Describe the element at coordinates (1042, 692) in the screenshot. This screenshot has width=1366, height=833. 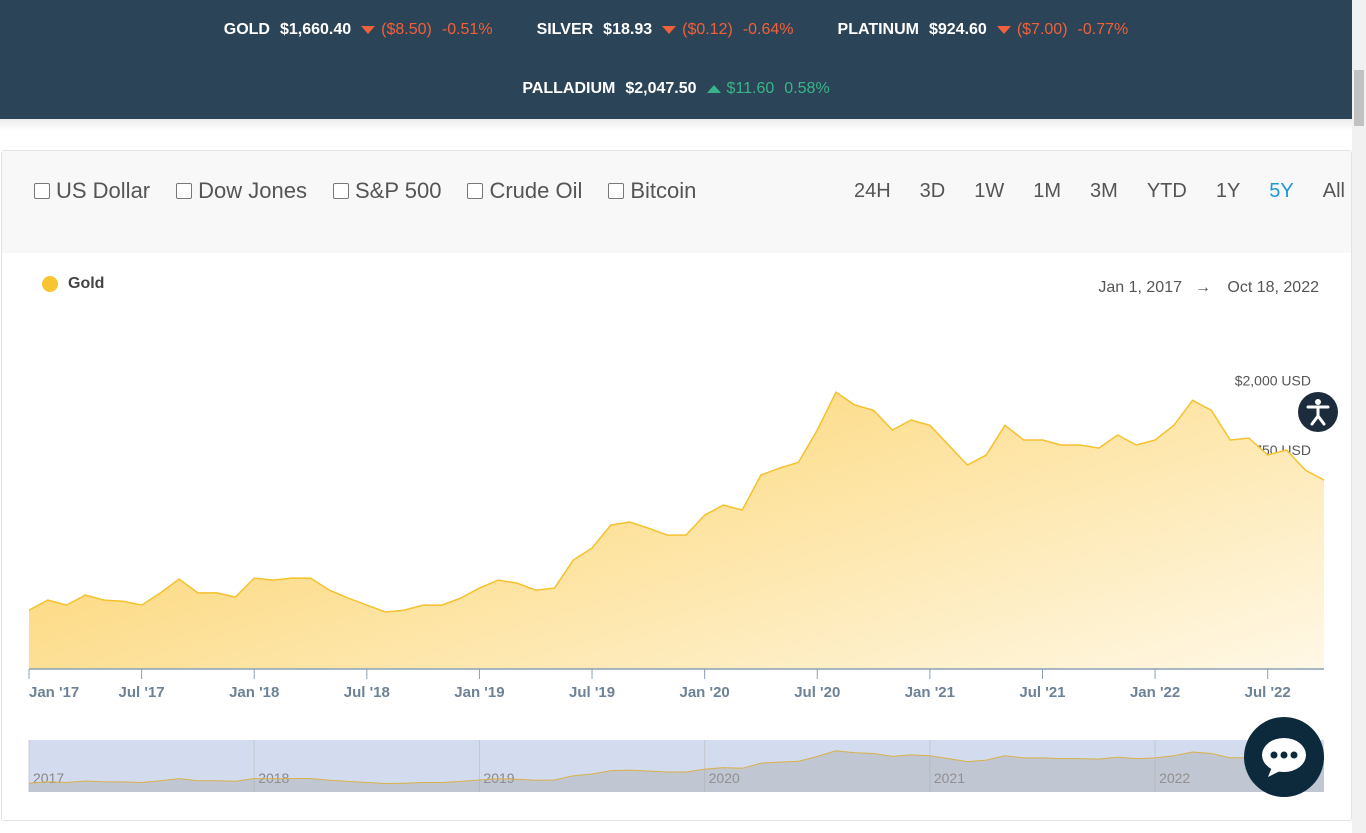
I see `x-tick-label: Jul '21` at that location.